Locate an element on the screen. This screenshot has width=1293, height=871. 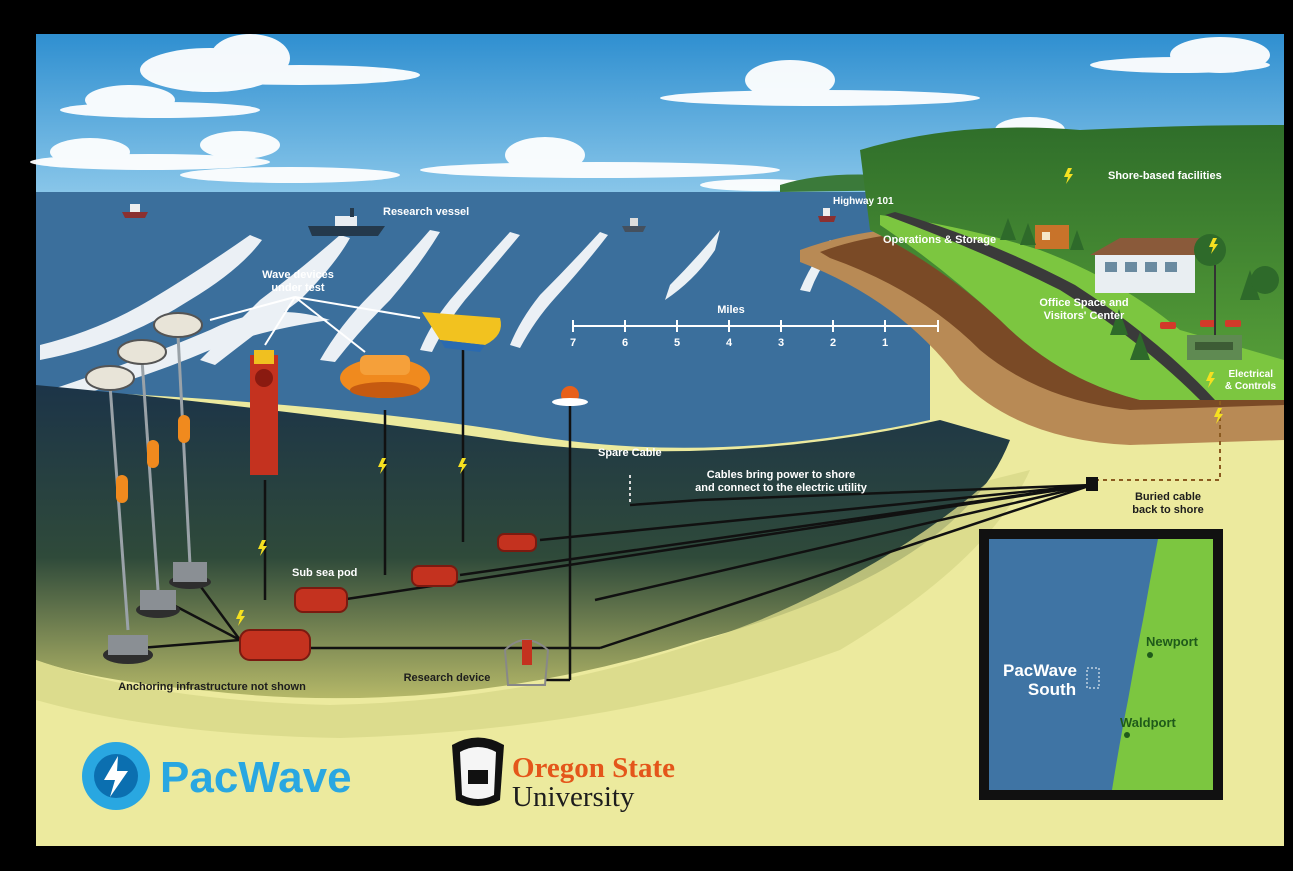
label-buried-2: back to shore is located at coordinates (1168, 510).